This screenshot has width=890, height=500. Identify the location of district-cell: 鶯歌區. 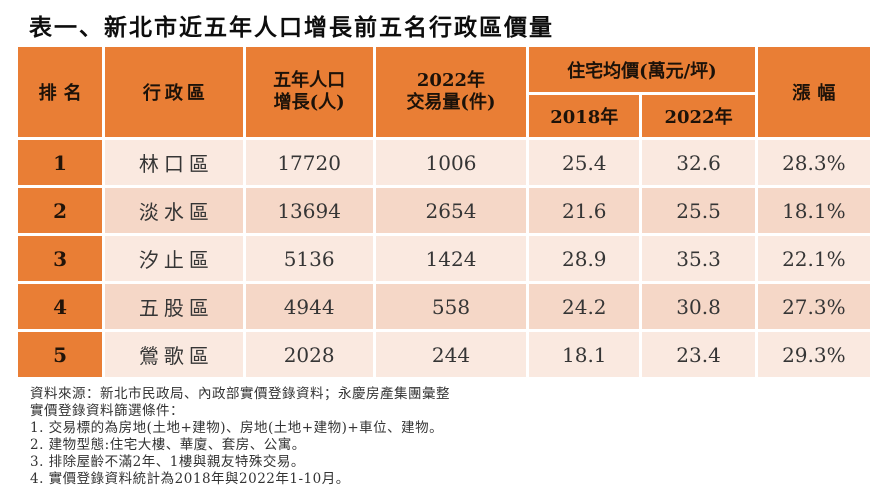
(174, 354).